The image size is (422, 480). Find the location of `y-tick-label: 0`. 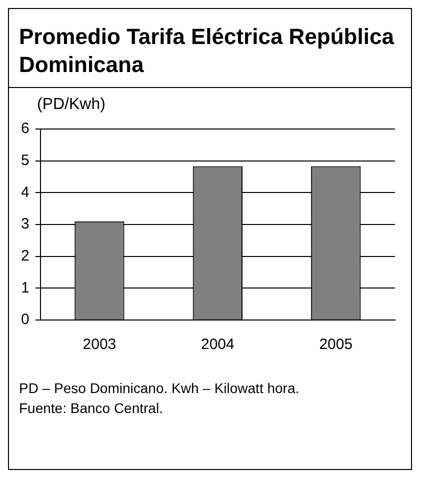

y-tick-label: 0 is located at coordinates (25, 319).